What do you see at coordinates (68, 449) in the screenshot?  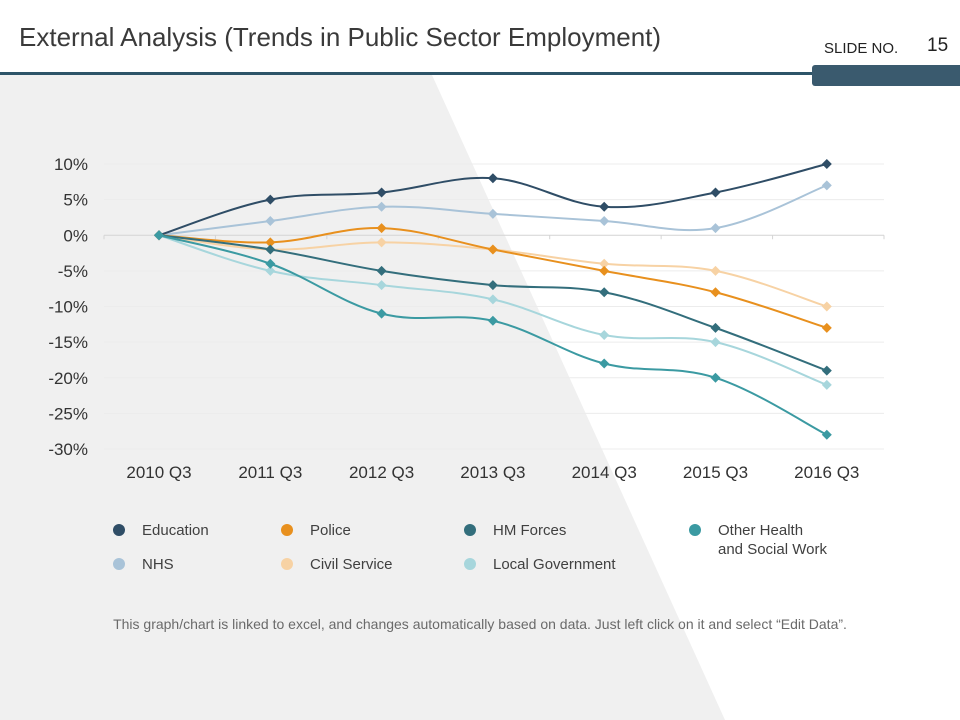 I see `y-tick-label: -30%` at bounding box center [68, 449].